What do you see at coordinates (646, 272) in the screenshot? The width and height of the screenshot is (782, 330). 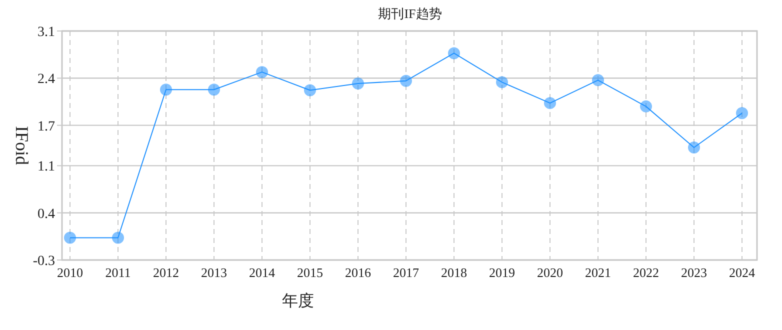 I see `x-tick-label: 2022` at bounding box center [646, 272].